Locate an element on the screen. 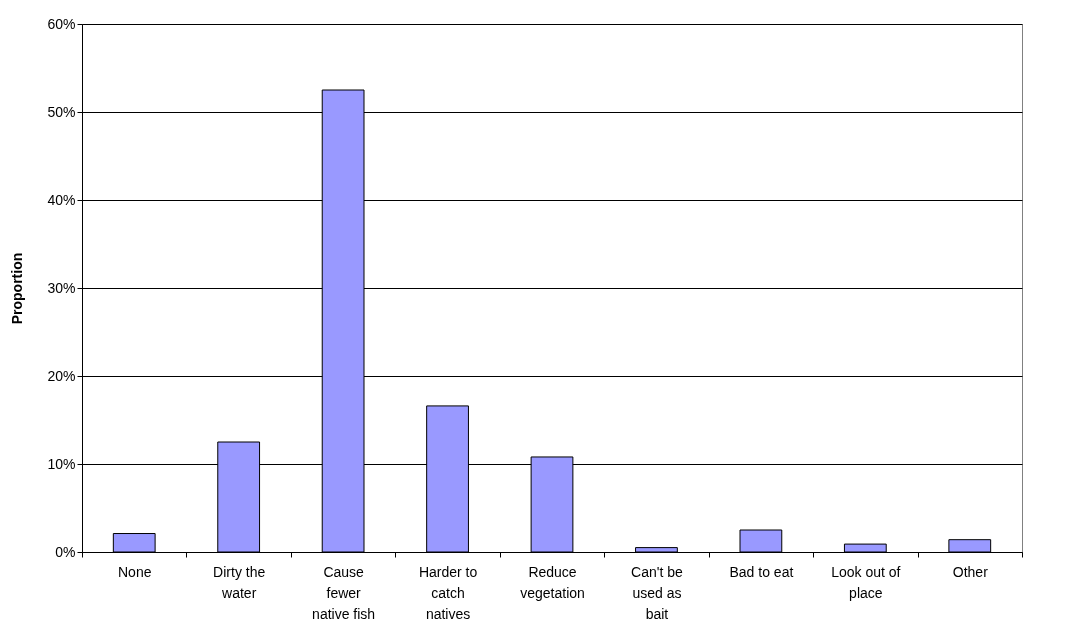  y-tick-label: 40% is located at coordinates (61, 199).